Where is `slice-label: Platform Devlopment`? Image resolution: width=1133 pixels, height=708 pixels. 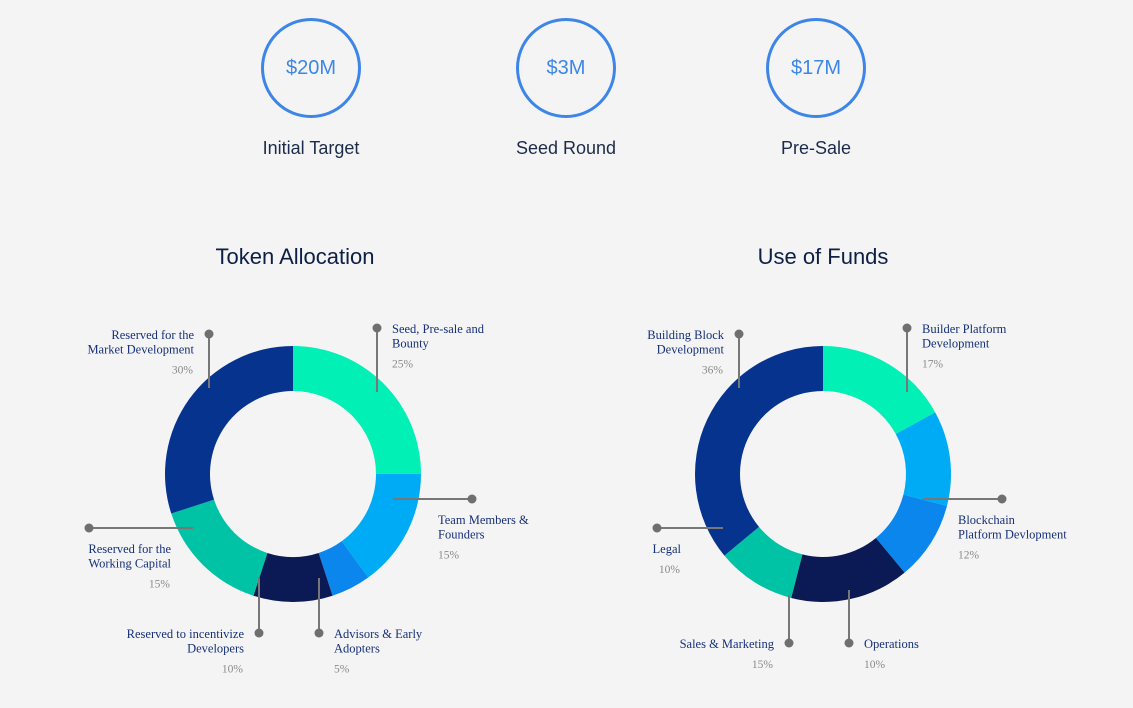 slice-label: Platform Devlopment is located at coordinates (1012, 535).